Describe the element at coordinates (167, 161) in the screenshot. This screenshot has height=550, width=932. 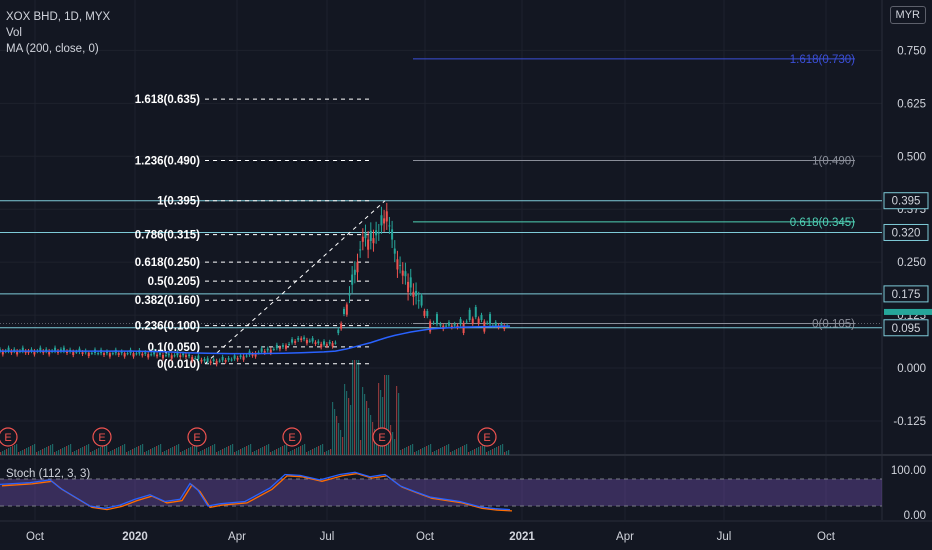
I see `fib-level-label: 1.236(0.490)` at that location.